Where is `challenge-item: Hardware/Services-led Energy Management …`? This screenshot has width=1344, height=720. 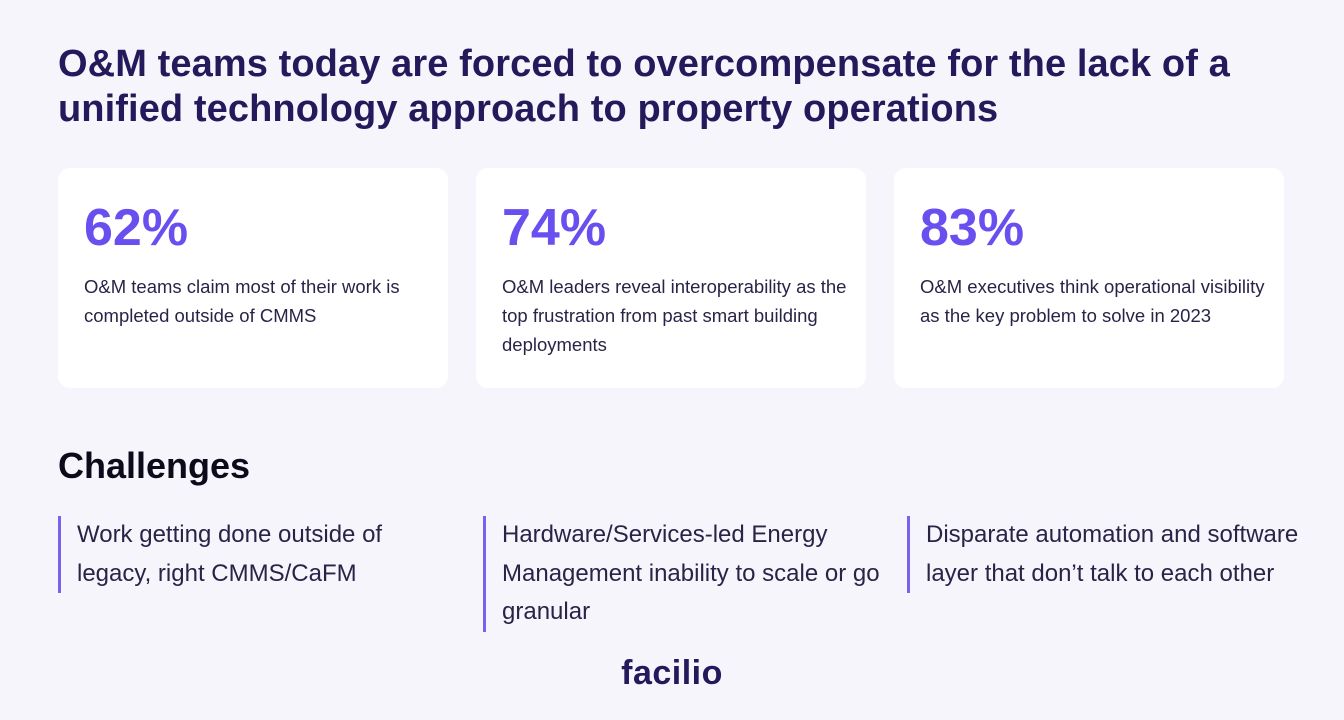
challenge-item: Hardware/Services-led Energy Management … is located at coordinates (683, 574).